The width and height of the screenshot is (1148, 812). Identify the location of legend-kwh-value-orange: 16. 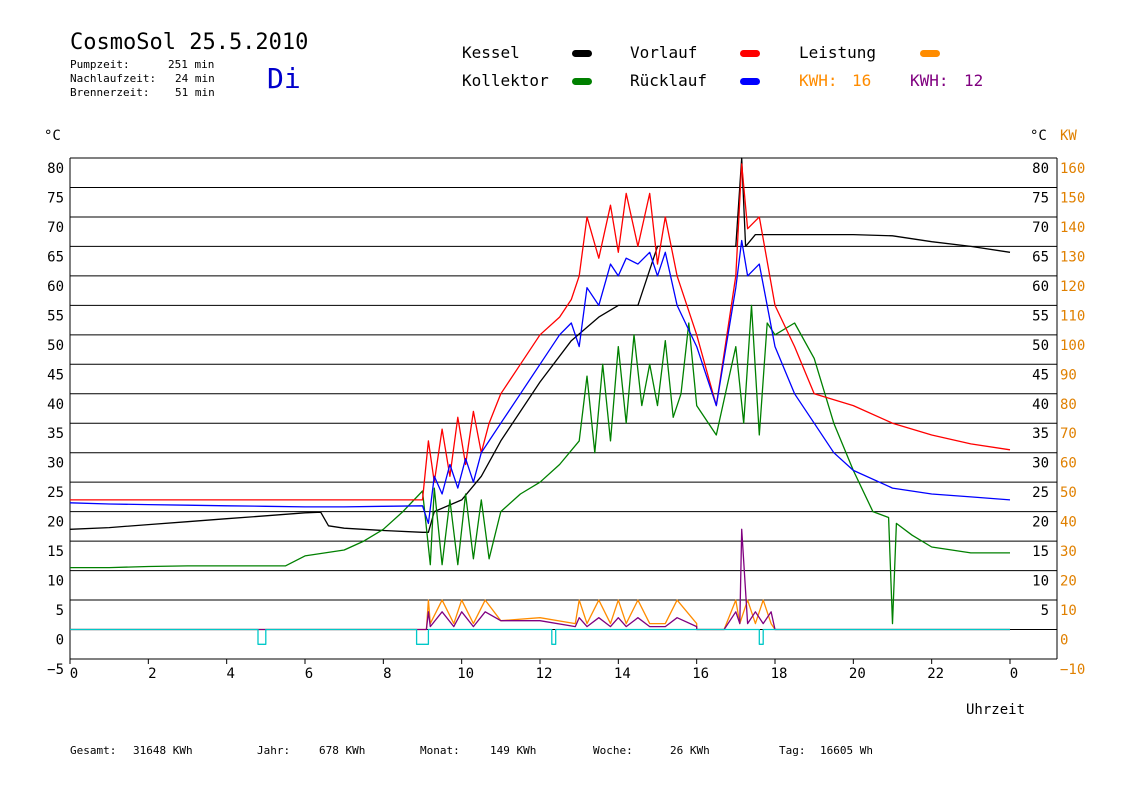
(862, 80).